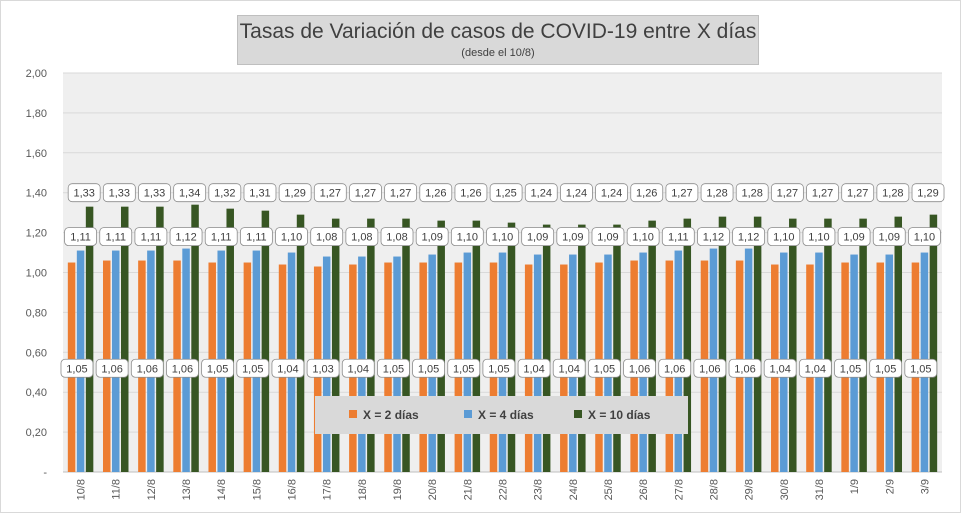 This screenshot has width=961, height=514. Describe the element at coordinates (36, 194) in the screenshot. I see `y-tick-label: 1,40` at that location.